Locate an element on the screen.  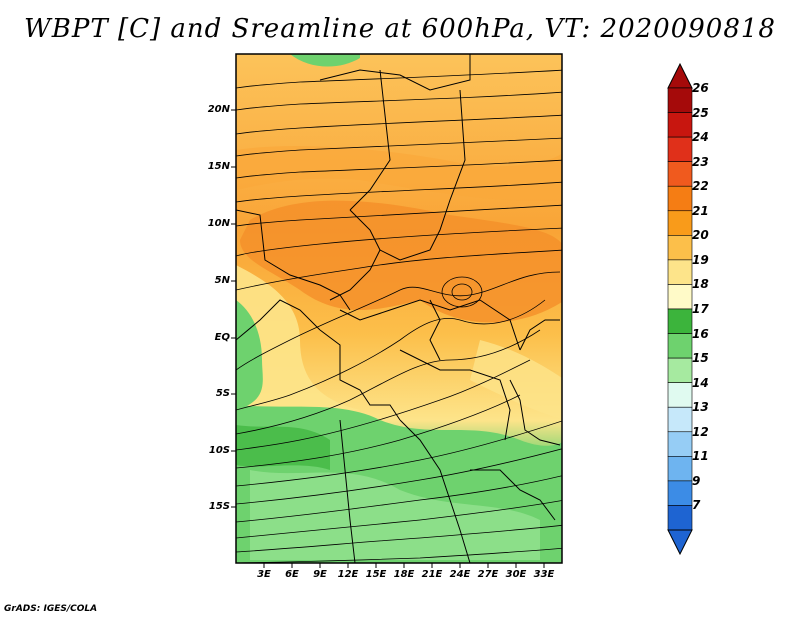
colorbar-label: 21 is located at coordinates (700, 210).